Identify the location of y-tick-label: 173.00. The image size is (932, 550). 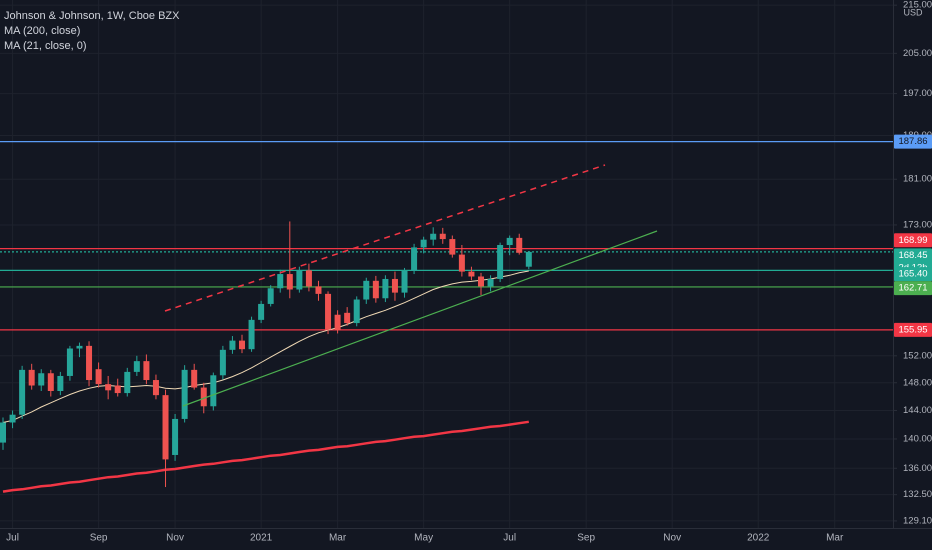
(917, 224).